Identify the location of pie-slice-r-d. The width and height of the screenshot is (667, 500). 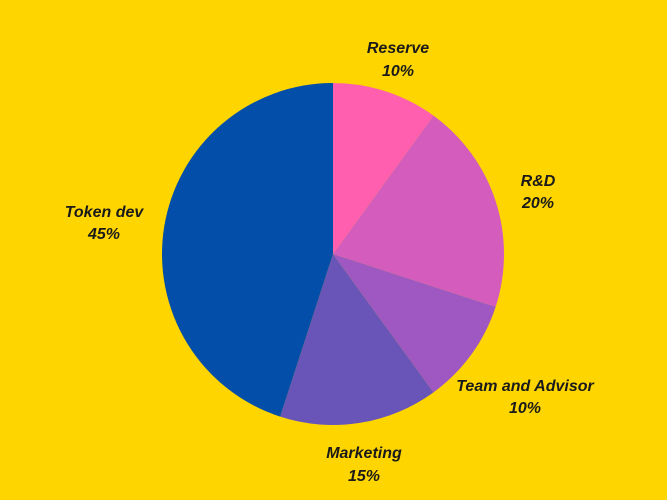
(418, 211).